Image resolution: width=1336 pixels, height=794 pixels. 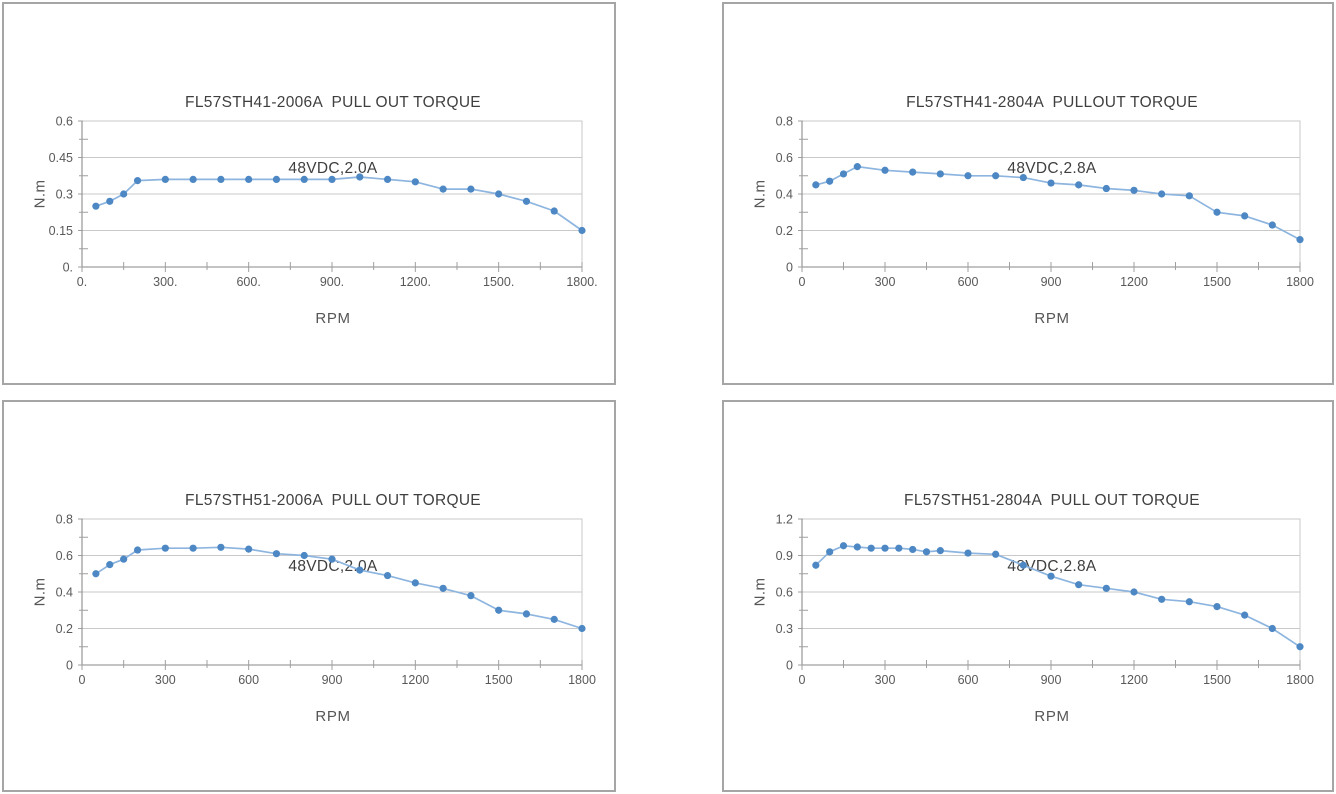 I want to click on svg-text: 1500., so click(x=498, y=282).